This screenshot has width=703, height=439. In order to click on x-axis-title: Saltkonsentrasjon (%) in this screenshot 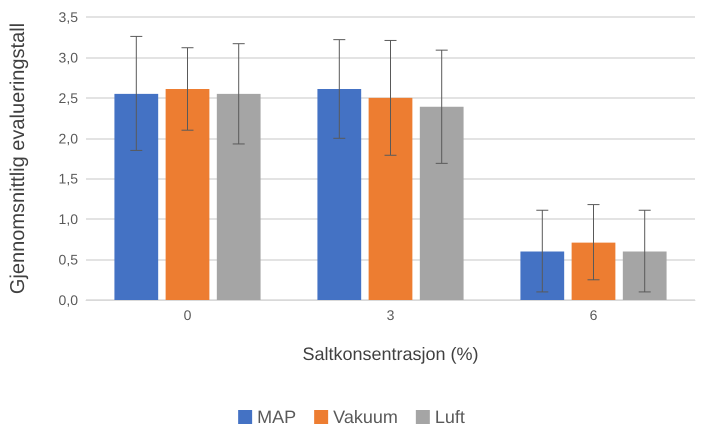, I will do `click(390, 354)`.